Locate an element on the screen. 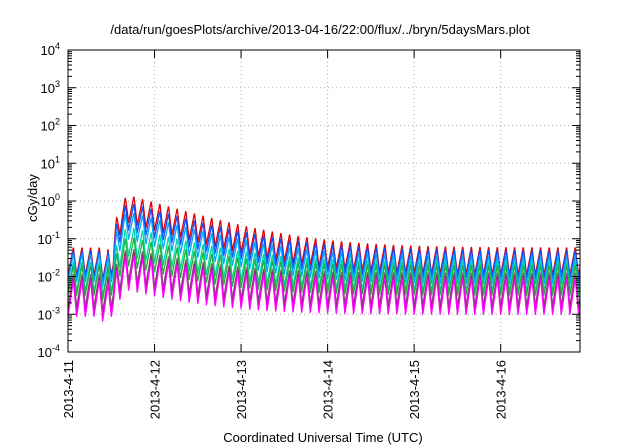 The width and height of the screenshot is (640, 448). y-tick-exponent: -3 is located at coordinates (56, 310).